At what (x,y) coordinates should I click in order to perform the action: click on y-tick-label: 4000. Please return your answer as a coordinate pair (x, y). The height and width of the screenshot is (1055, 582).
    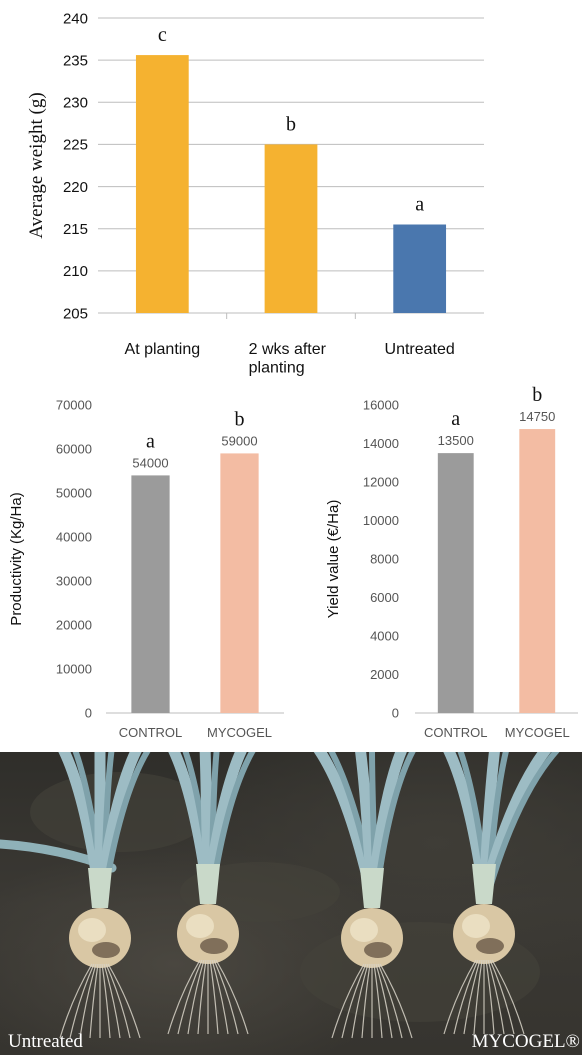
    Looking at the image, I should click on (384, 636).